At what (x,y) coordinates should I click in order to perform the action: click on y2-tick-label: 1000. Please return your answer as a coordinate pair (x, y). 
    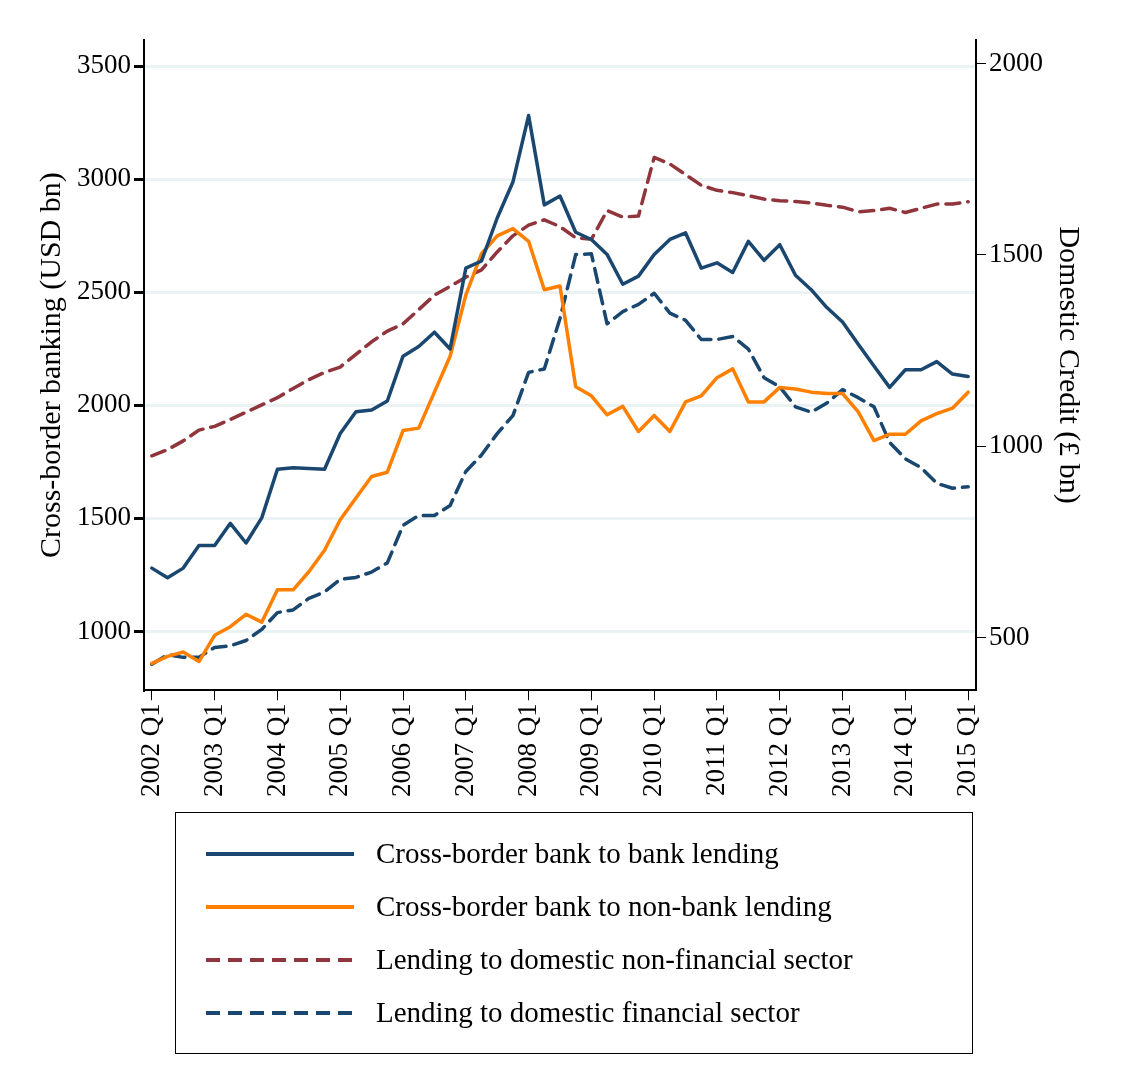
    Looking at the image, I should click on (1016, 444).